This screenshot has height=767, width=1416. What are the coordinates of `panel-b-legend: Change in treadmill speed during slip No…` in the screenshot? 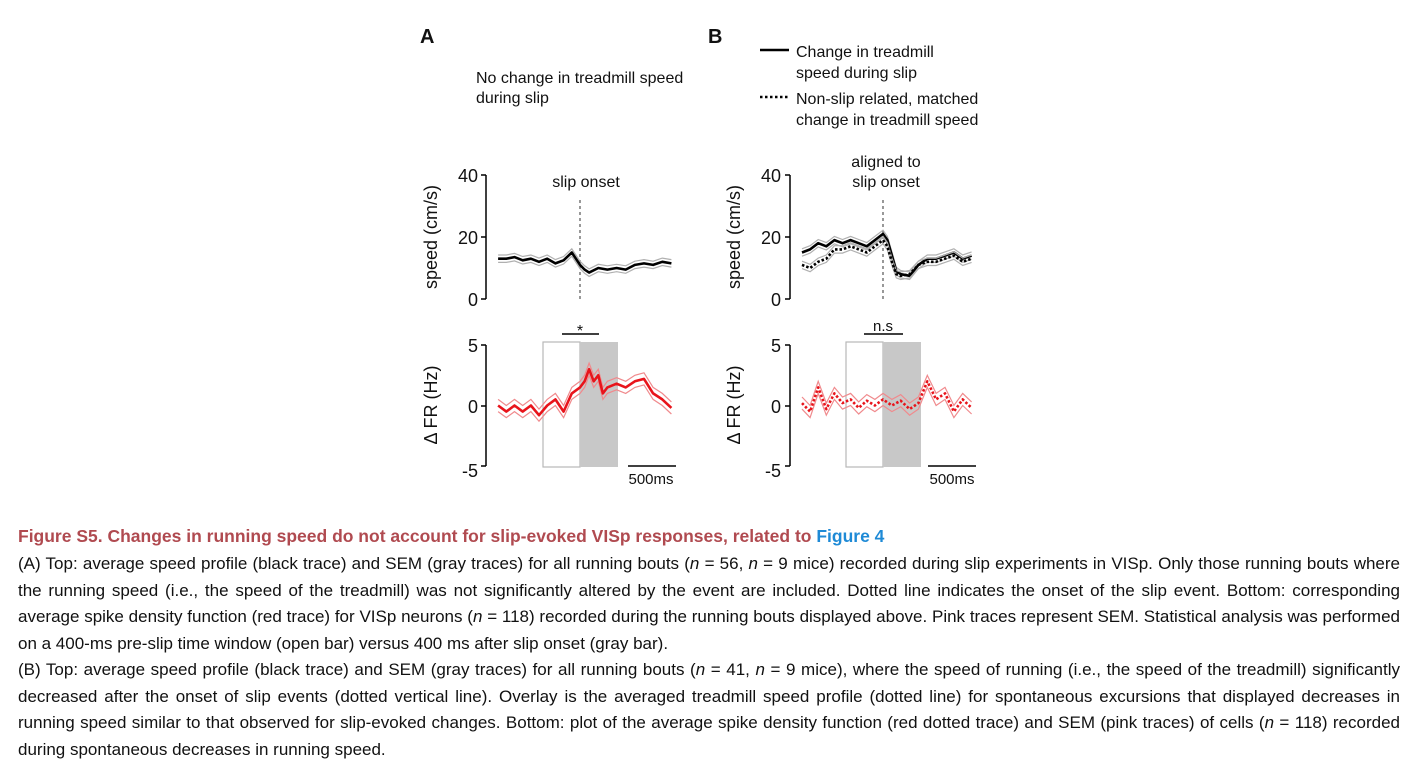 It's located at (869, 86).